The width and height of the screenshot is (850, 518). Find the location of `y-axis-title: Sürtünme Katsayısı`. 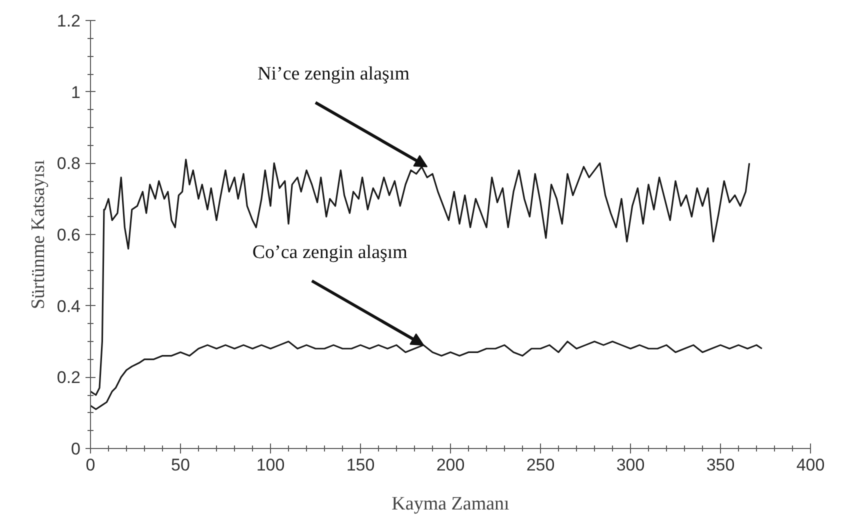

y-axis-title: Sürtünme Katsayısı is located at coordinates (38, 235).